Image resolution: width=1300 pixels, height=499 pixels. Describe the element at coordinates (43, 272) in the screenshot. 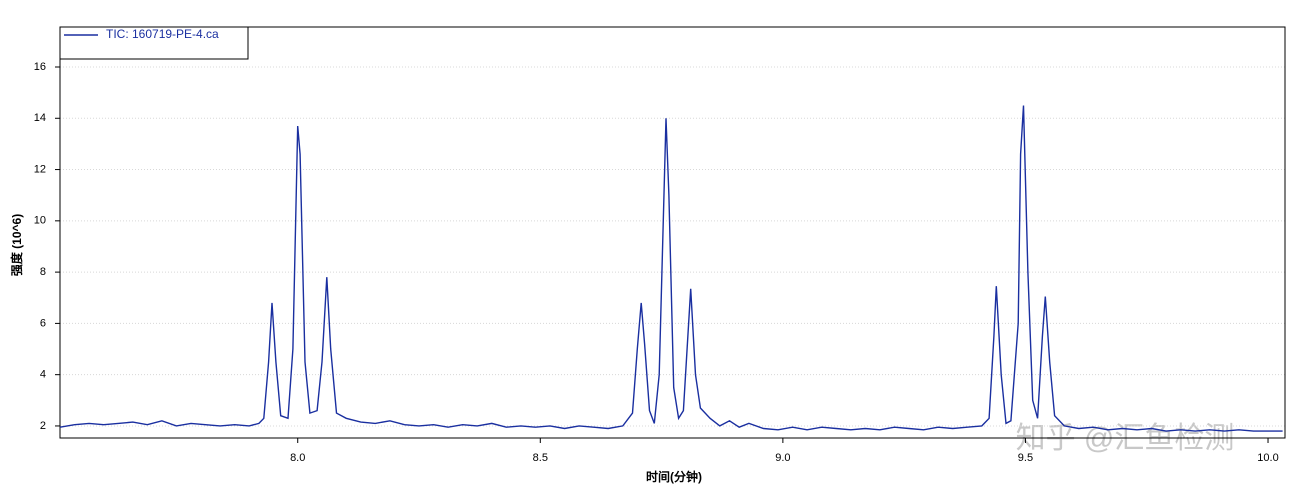

I see `y-tick-label: 8` at that location.